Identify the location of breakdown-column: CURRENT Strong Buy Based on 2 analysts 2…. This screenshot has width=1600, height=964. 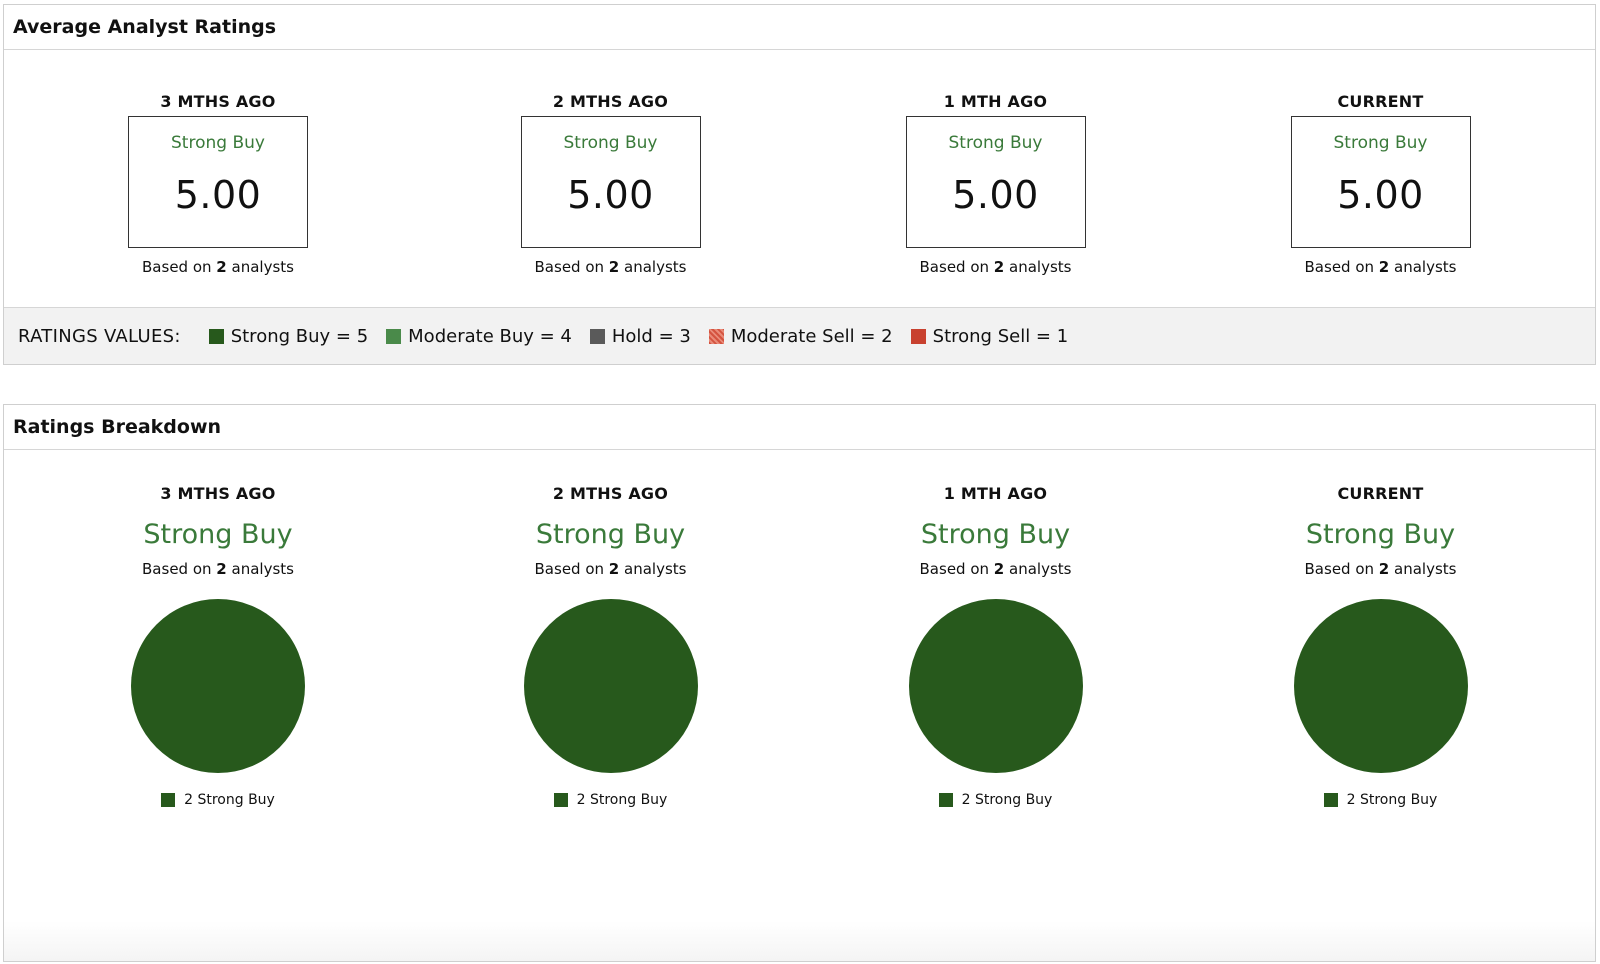
(1380, 646).